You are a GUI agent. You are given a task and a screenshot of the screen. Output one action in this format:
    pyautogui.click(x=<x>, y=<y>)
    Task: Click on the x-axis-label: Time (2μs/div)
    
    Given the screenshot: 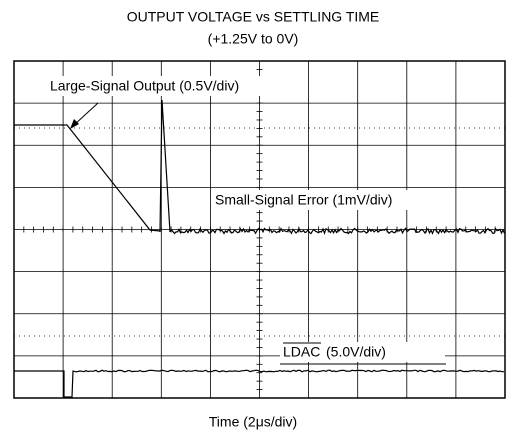 What is the action you would take?
    pyautogui.click(x=253, y=422)
    